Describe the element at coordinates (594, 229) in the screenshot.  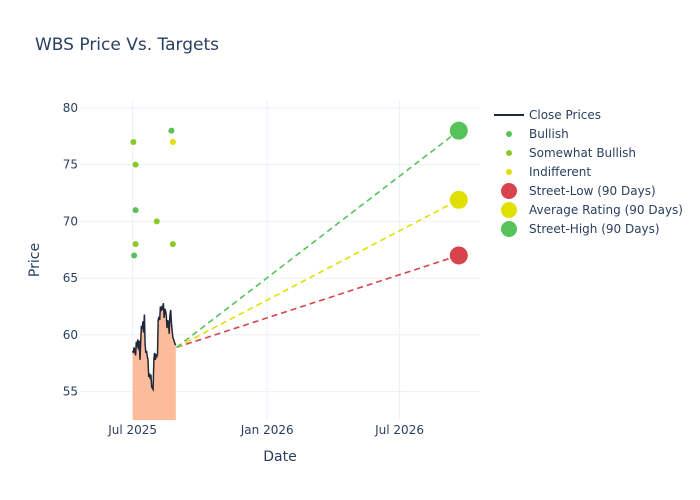
I see `legend-label: Street-High (90 Days)` at that location.